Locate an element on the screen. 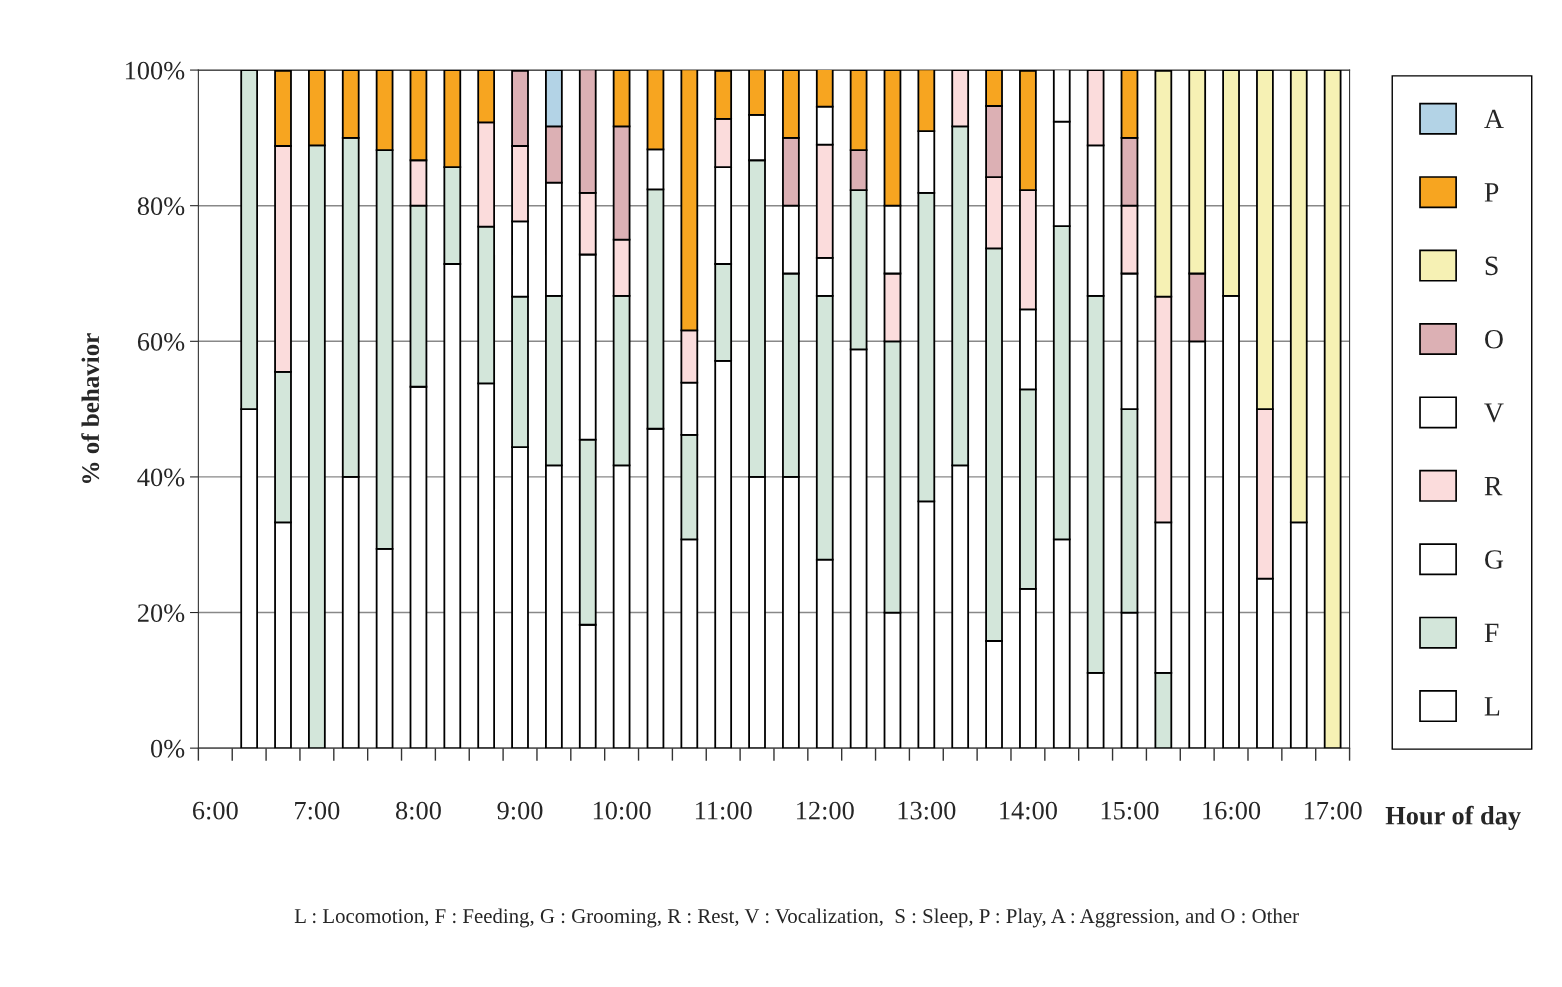 Image resolution: width=1562 pixels, height=987 pixels. text: L : Locomotion, F : Feeding, G : Grooming, R : Rest, V : Vocalization, S : Sleep, P : Play, A : Aggression, and O : Other is located at coordinates (796, 918).